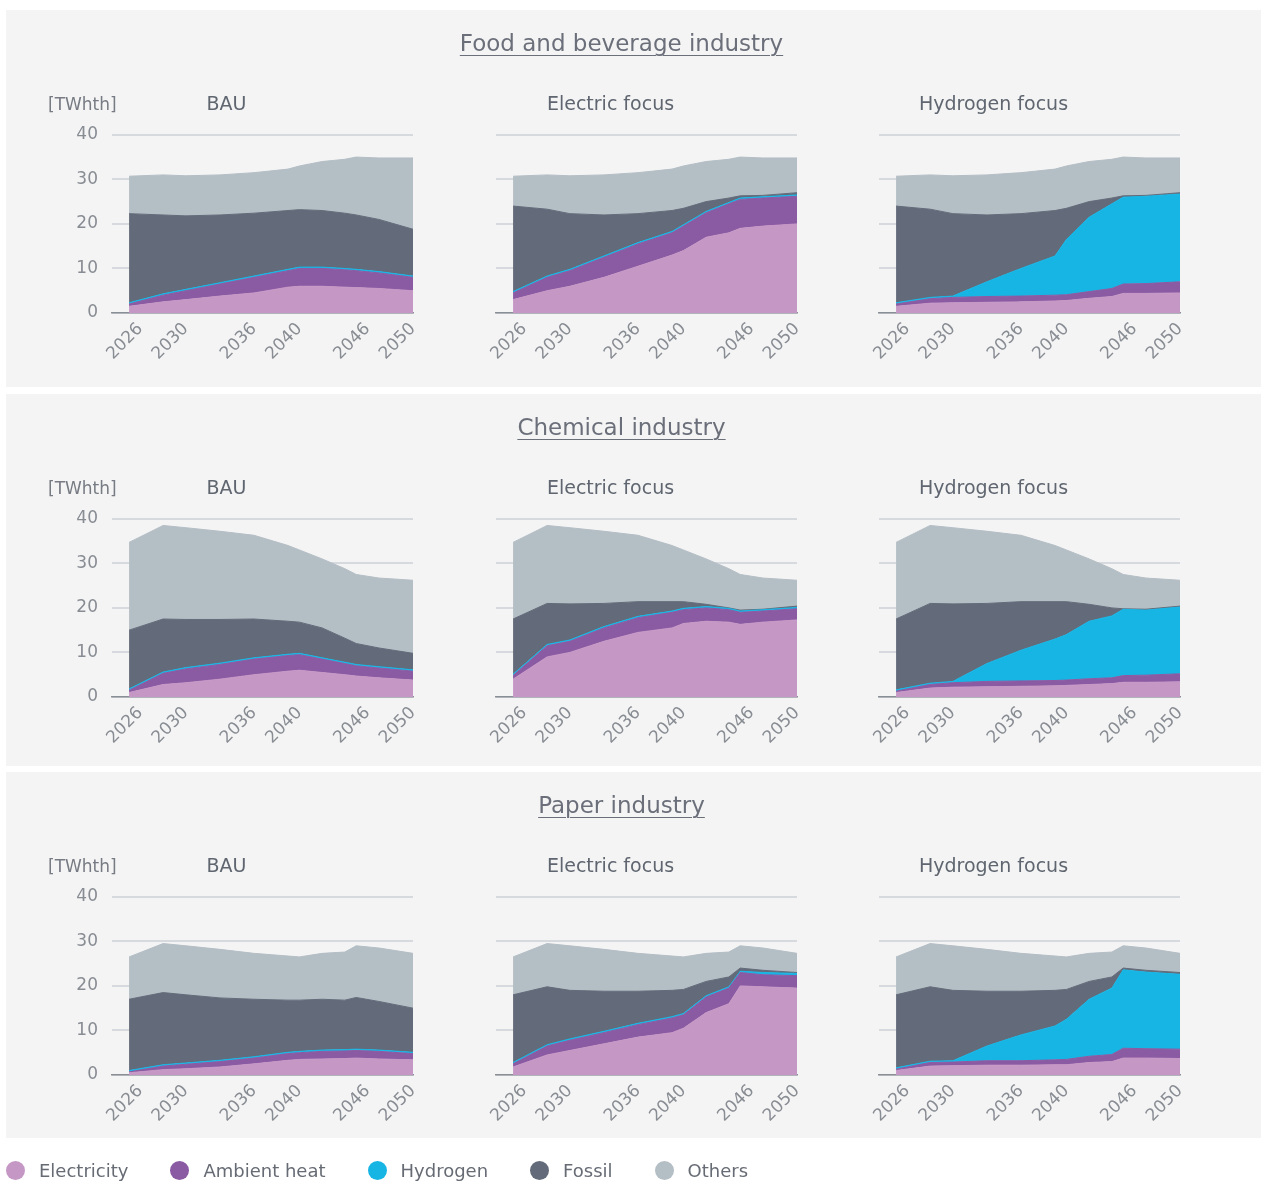  What do you see at coordinates (621, 43) in the screenshot?
I see `chart-title: Food and beverage industry` at bounding box center [621, 43].